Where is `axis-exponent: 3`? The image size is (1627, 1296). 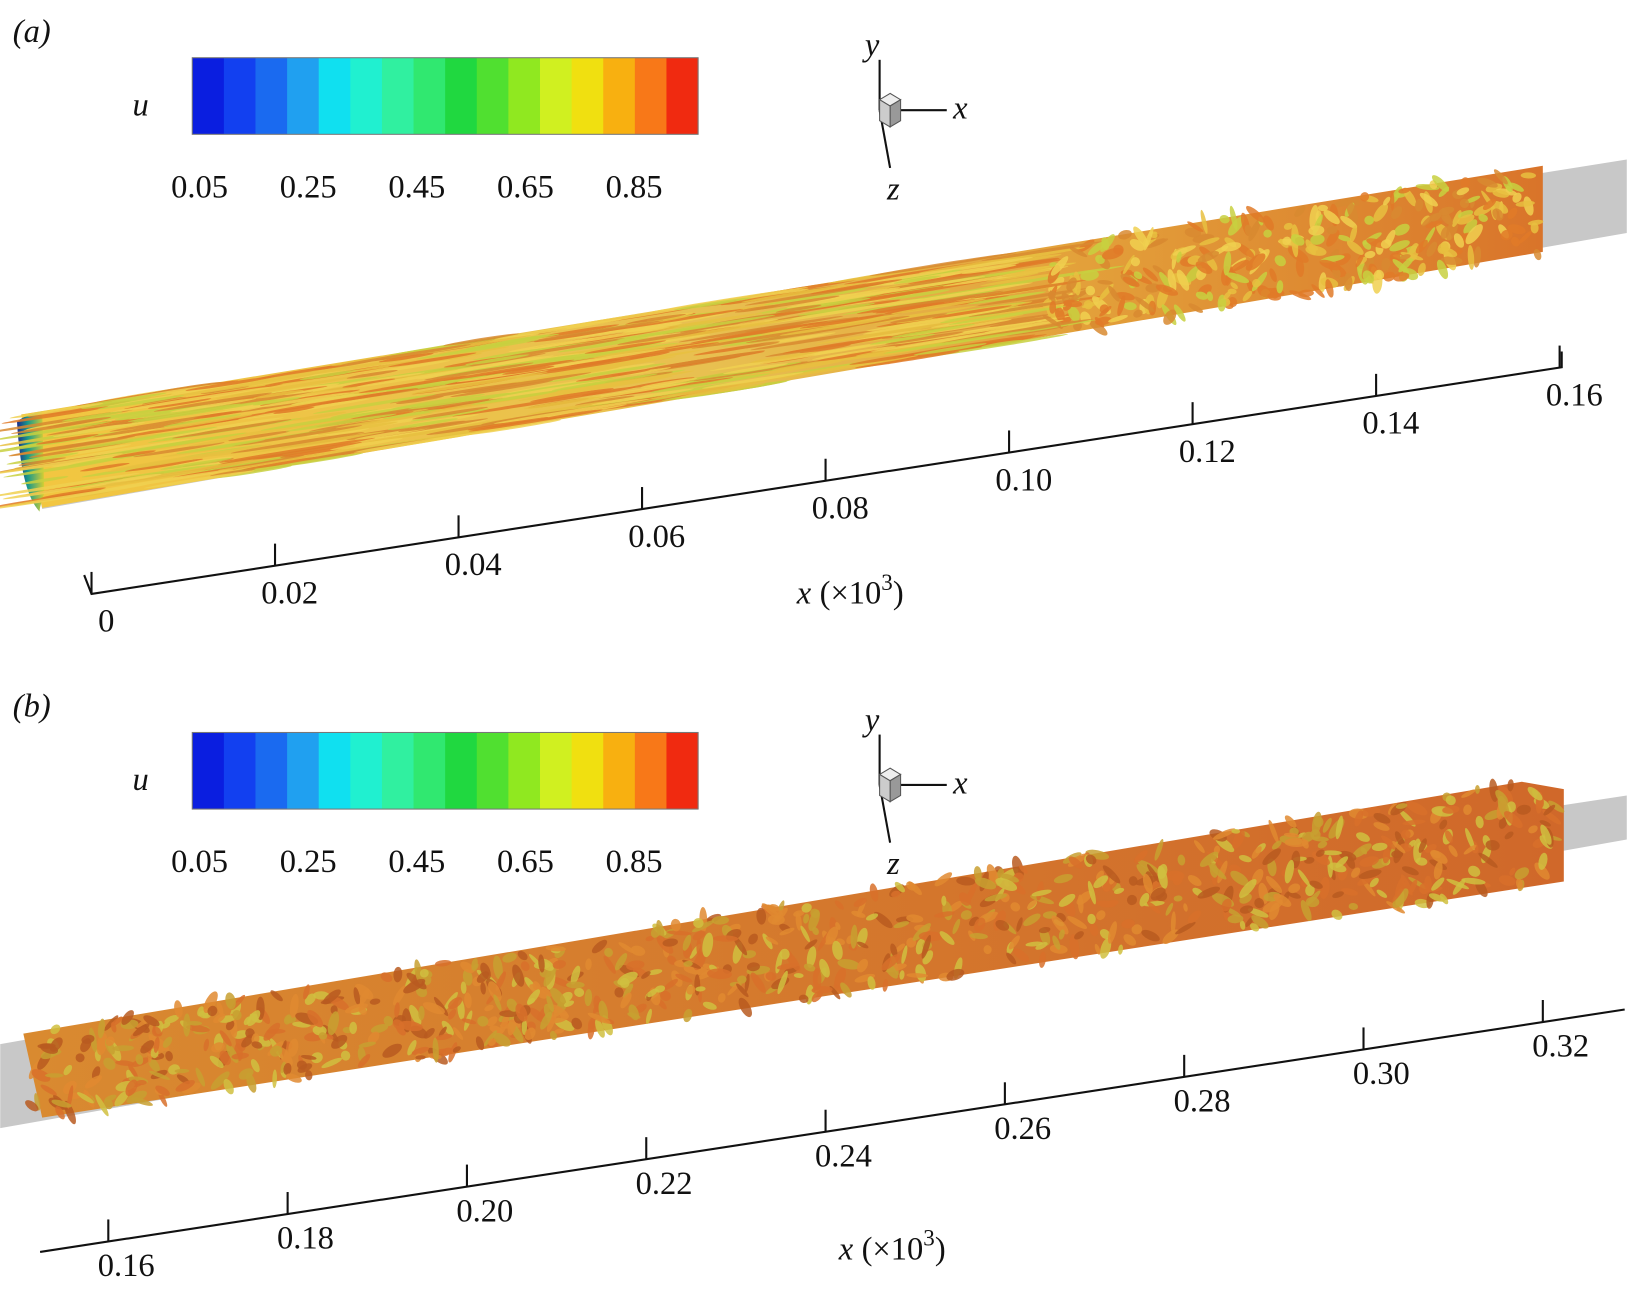
axis-exponent: 3 is located at coordinates (887, 582).